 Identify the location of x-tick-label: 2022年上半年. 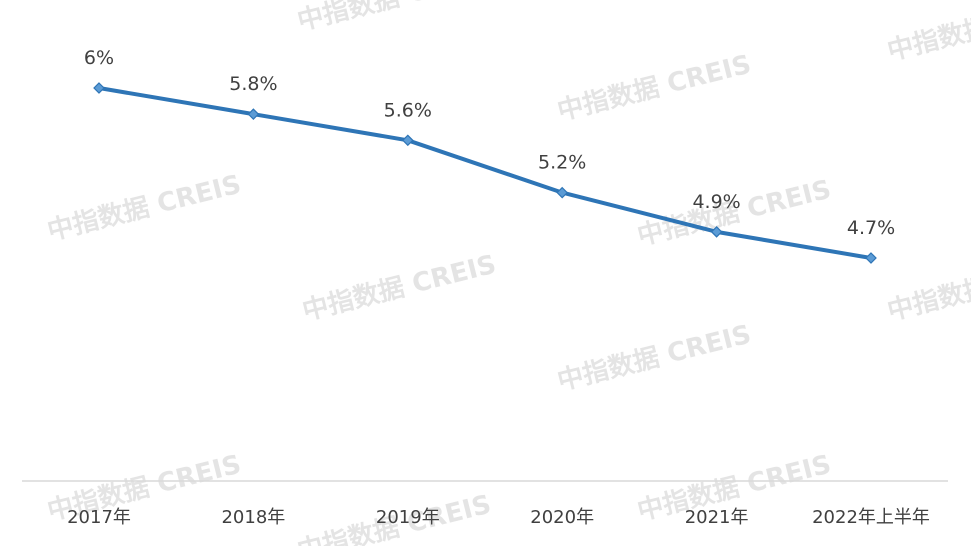
(871, 517).